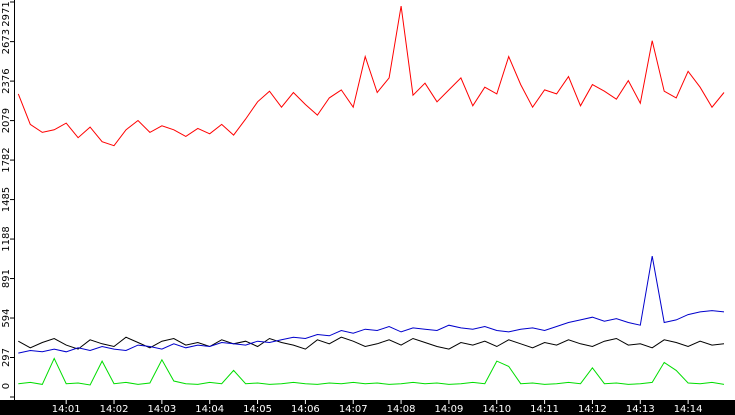  What do you see at coordinates (448, 409) in the screenshot?
I see `x-tick-label: 14:09` at bounding box center [448, 409].